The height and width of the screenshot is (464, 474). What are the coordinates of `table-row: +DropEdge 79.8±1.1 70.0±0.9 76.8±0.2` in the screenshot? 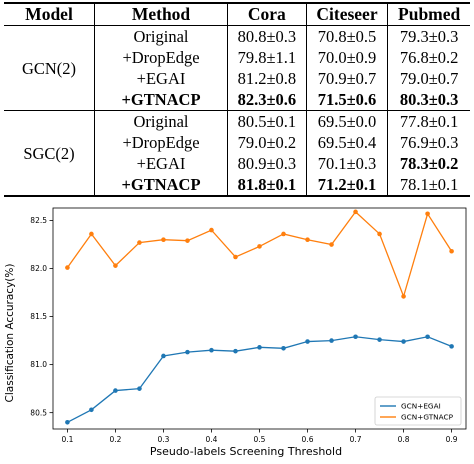 It's located at (237, 57).